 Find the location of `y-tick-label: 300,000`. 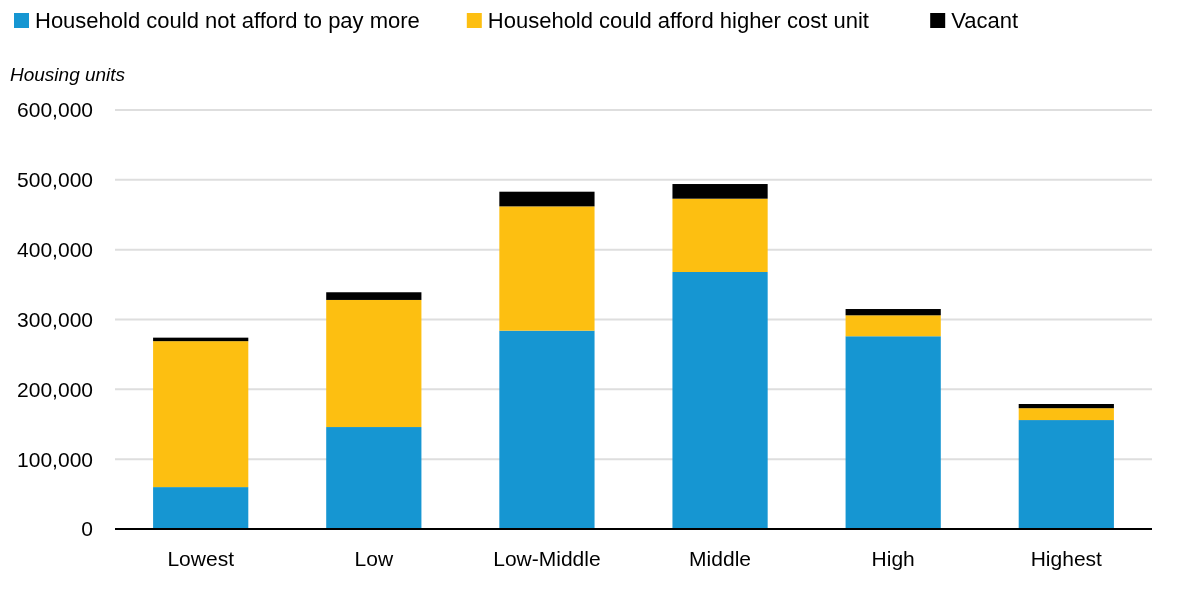

y-tick-label: 300,000 is located at coordinates (55, 319).